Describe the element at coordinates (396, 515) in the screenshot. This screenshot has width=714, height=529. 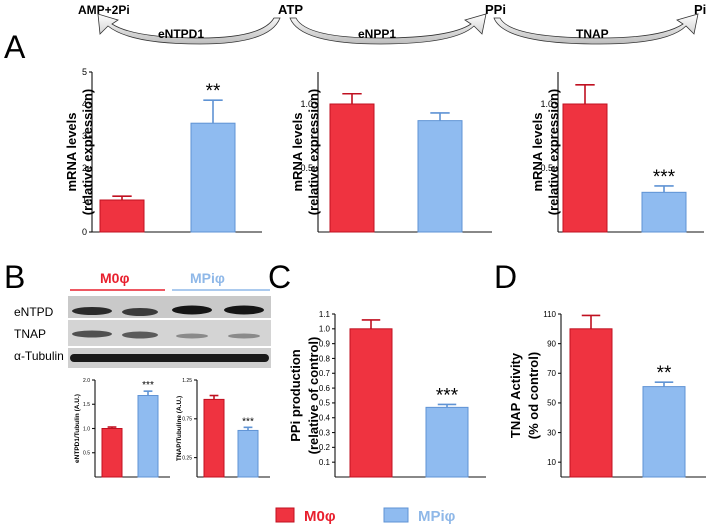
I see `legend-swatch-mpi` at that location.